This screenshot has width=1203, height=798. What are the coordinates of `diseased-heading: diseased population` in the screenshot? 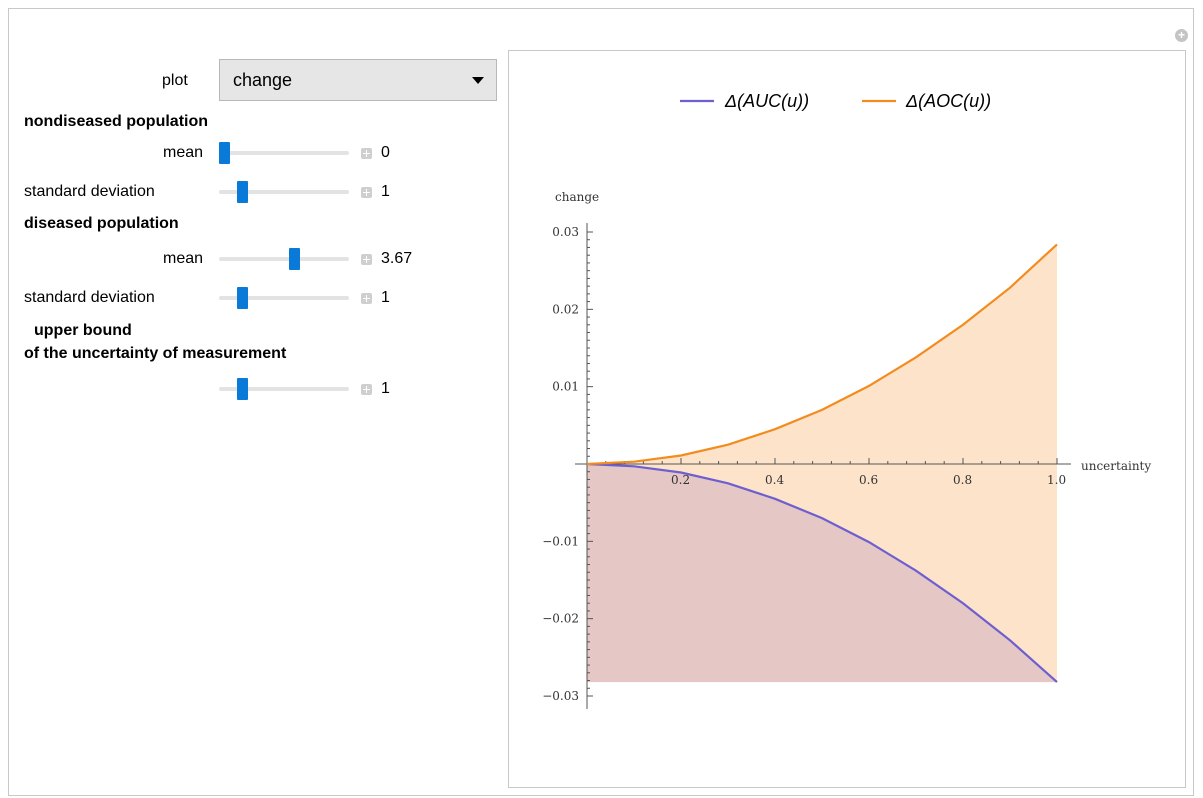 It's located at (101, 223).